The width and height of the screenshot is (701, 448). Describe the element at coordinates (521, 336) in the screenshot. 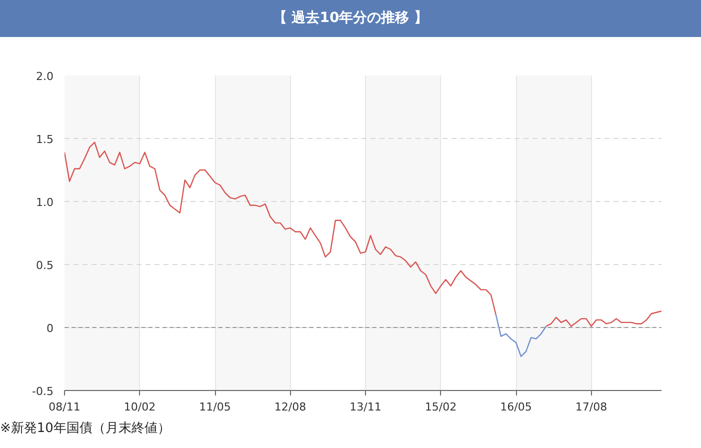

I see `line-series` at that location.